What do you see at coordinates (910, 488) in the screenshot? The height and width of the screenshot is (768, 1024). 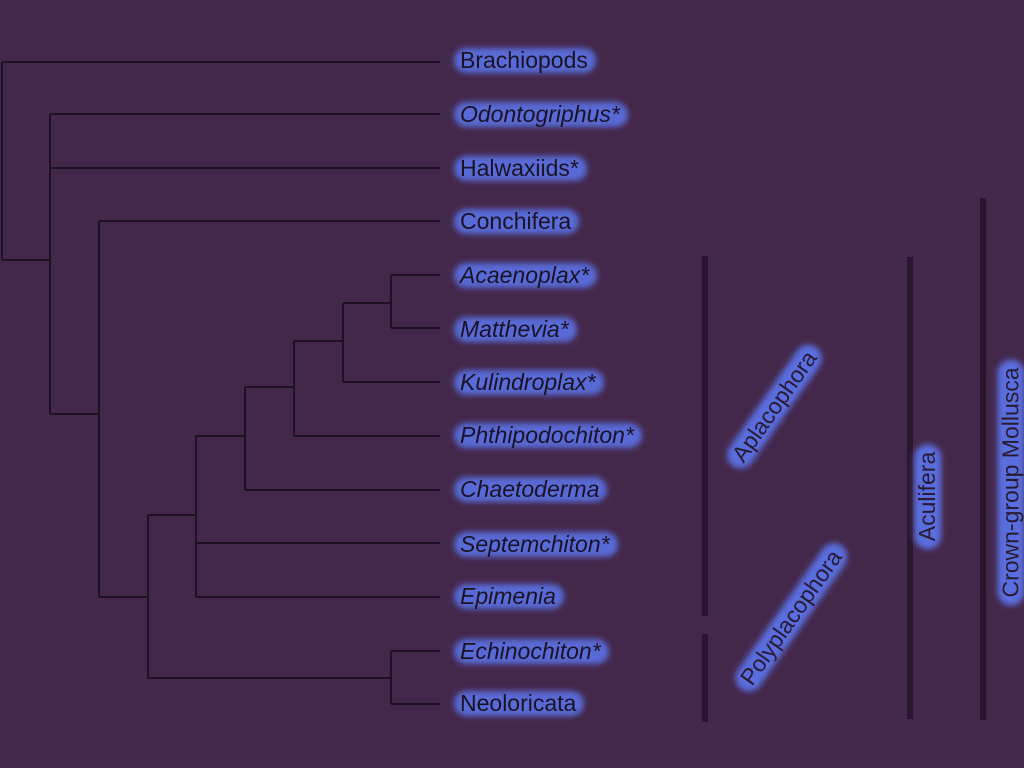 I see `aculifera-bar` at bounding box center [910, 488].